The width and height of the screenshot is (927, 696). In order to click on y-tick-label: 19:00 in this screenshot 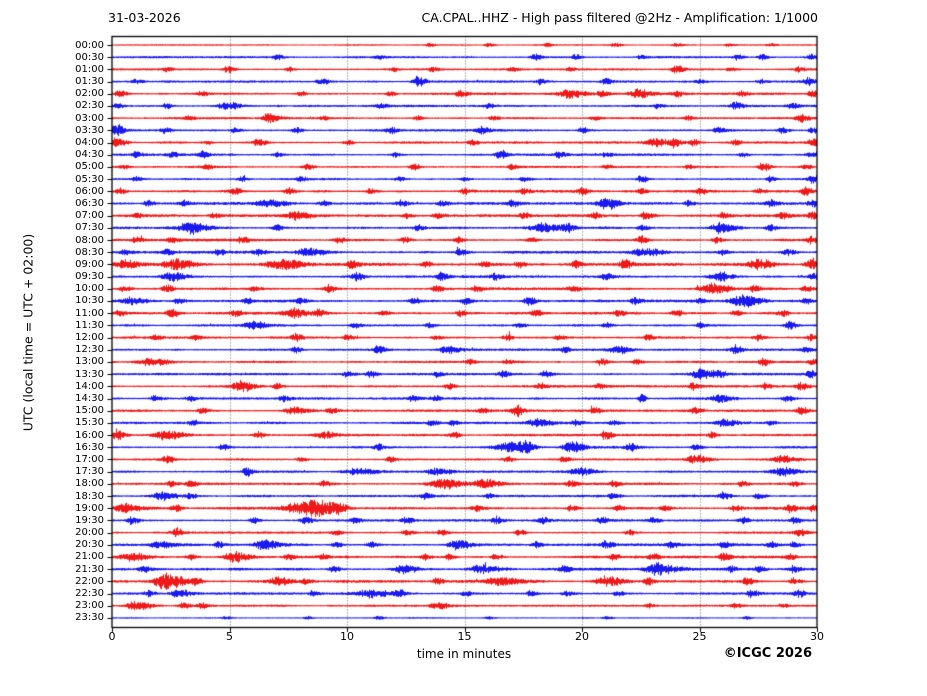, I will do `click(89, 508)`.